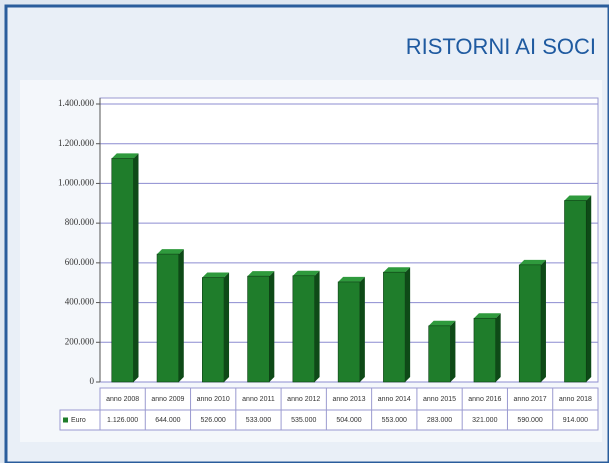 This screenshot has height=463, width=609. What do you see at coordinates (439, 420) in the screenshot?
I see `value-label: 283.000` at bounding box center [439, 420].